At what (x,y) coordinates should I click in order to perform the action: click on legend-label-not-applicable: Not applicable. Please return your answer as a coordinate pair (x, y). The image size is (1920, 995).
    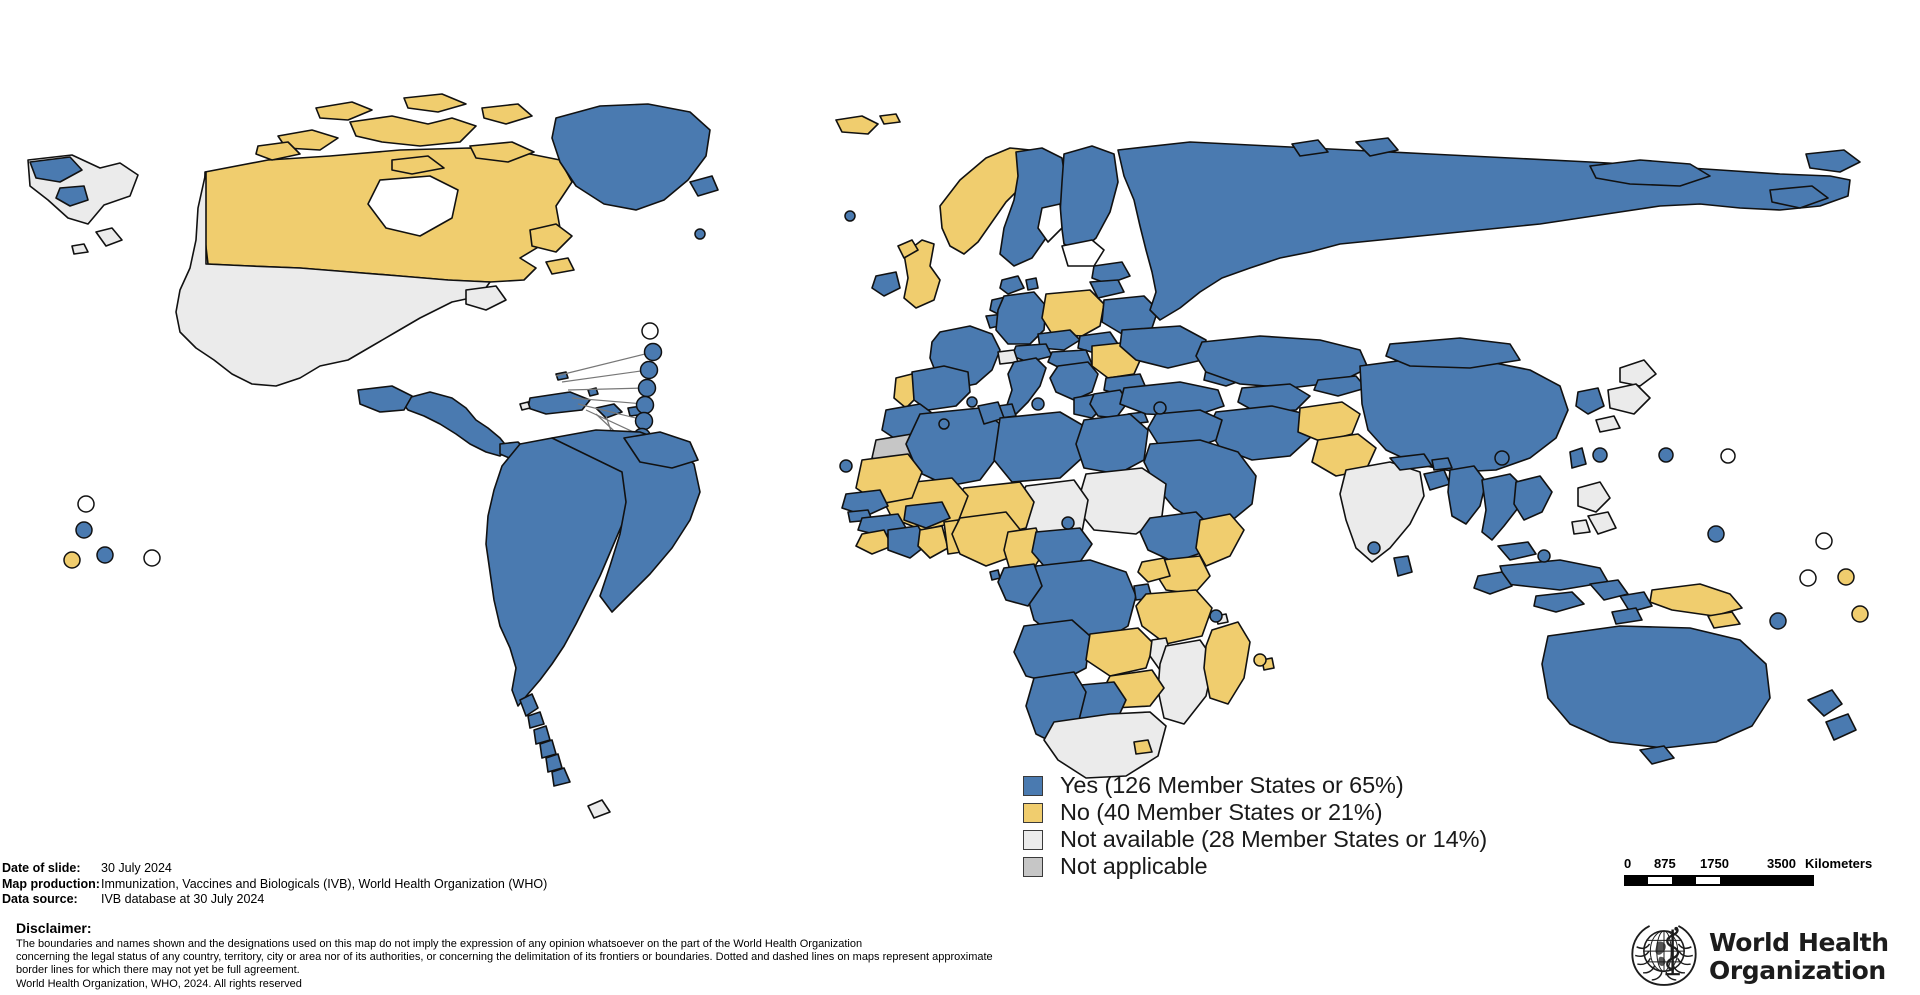
    Looking at the image, I should click on (1134, 866).